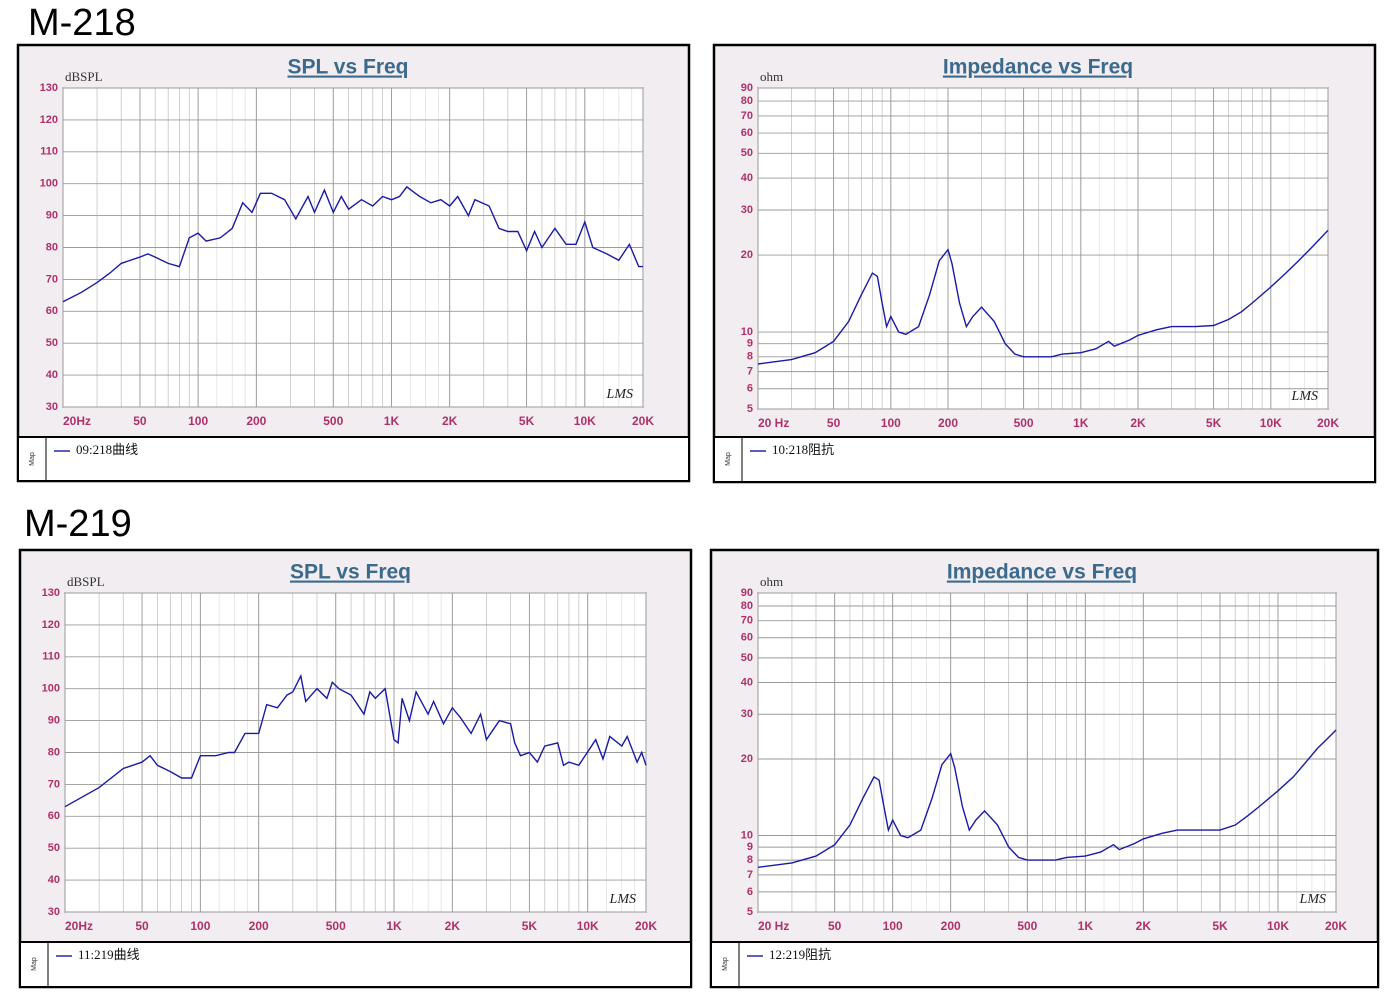  What do you see at coordinates (82, 23) in the screenshot?
I see `heading: M-218` at bounding box center [82, 23].